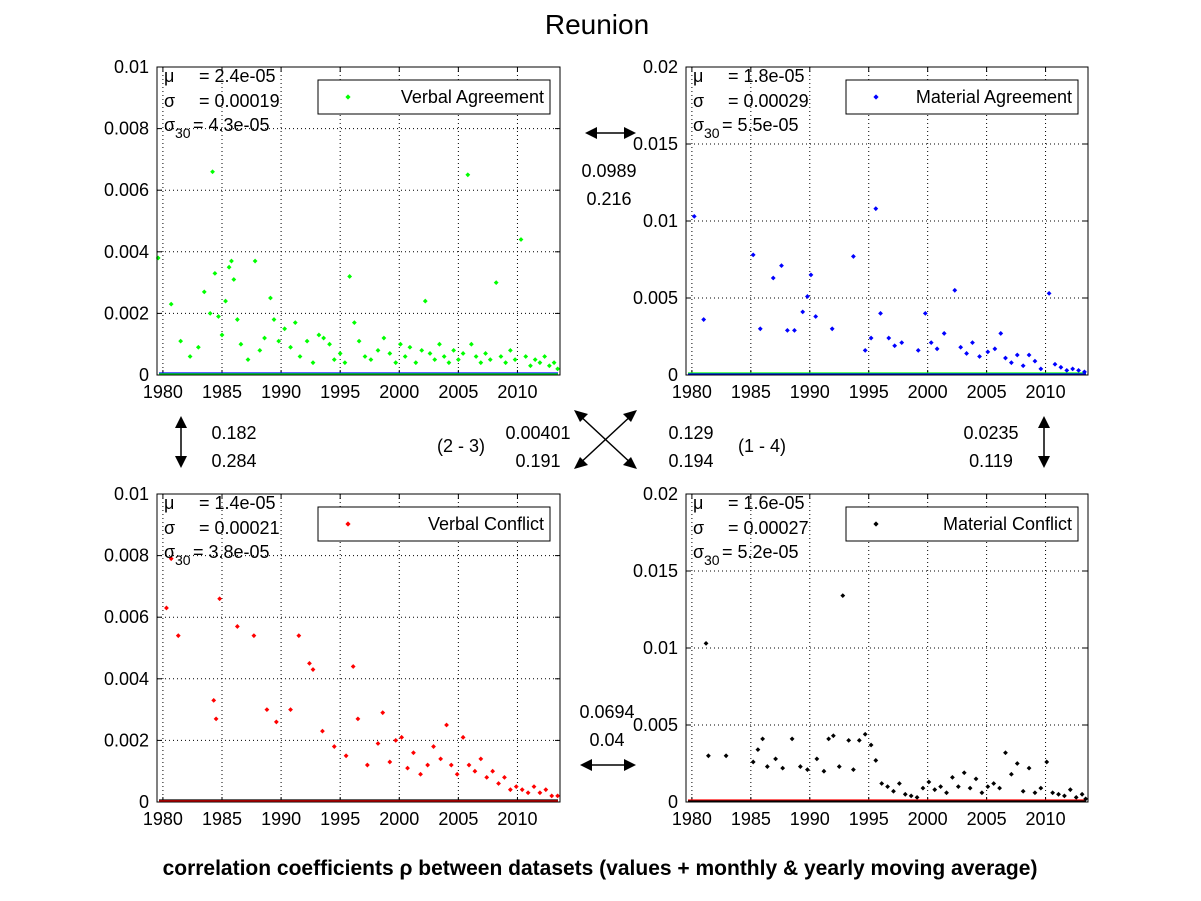  Describe the element at coordinates (994, 97) in the screenshot. I see `legend-label: Material Agreement` at that location.